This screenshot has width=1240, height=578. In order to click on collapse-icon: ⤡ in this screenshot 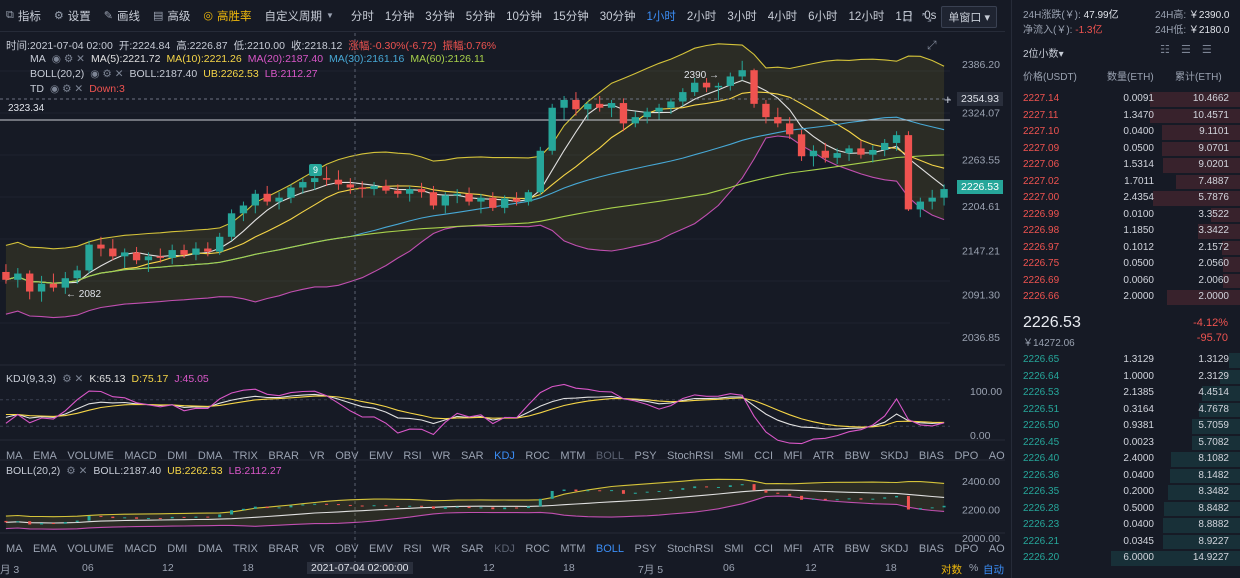, I will do `click(926, 16)`.